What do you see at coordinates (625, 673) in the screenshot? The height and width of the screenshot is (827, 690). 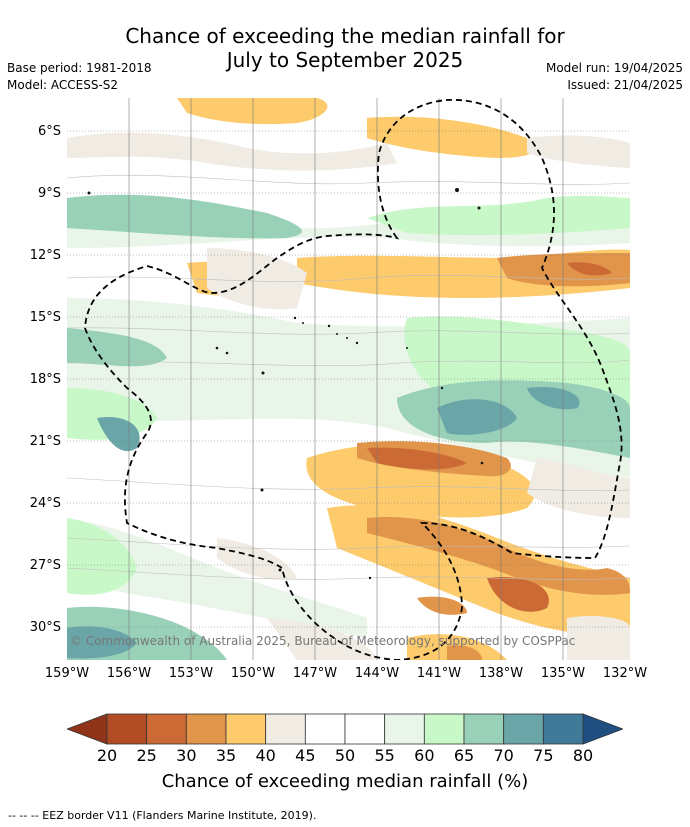 I see `lon-label: 132°W` at bounding box center [625, 673].